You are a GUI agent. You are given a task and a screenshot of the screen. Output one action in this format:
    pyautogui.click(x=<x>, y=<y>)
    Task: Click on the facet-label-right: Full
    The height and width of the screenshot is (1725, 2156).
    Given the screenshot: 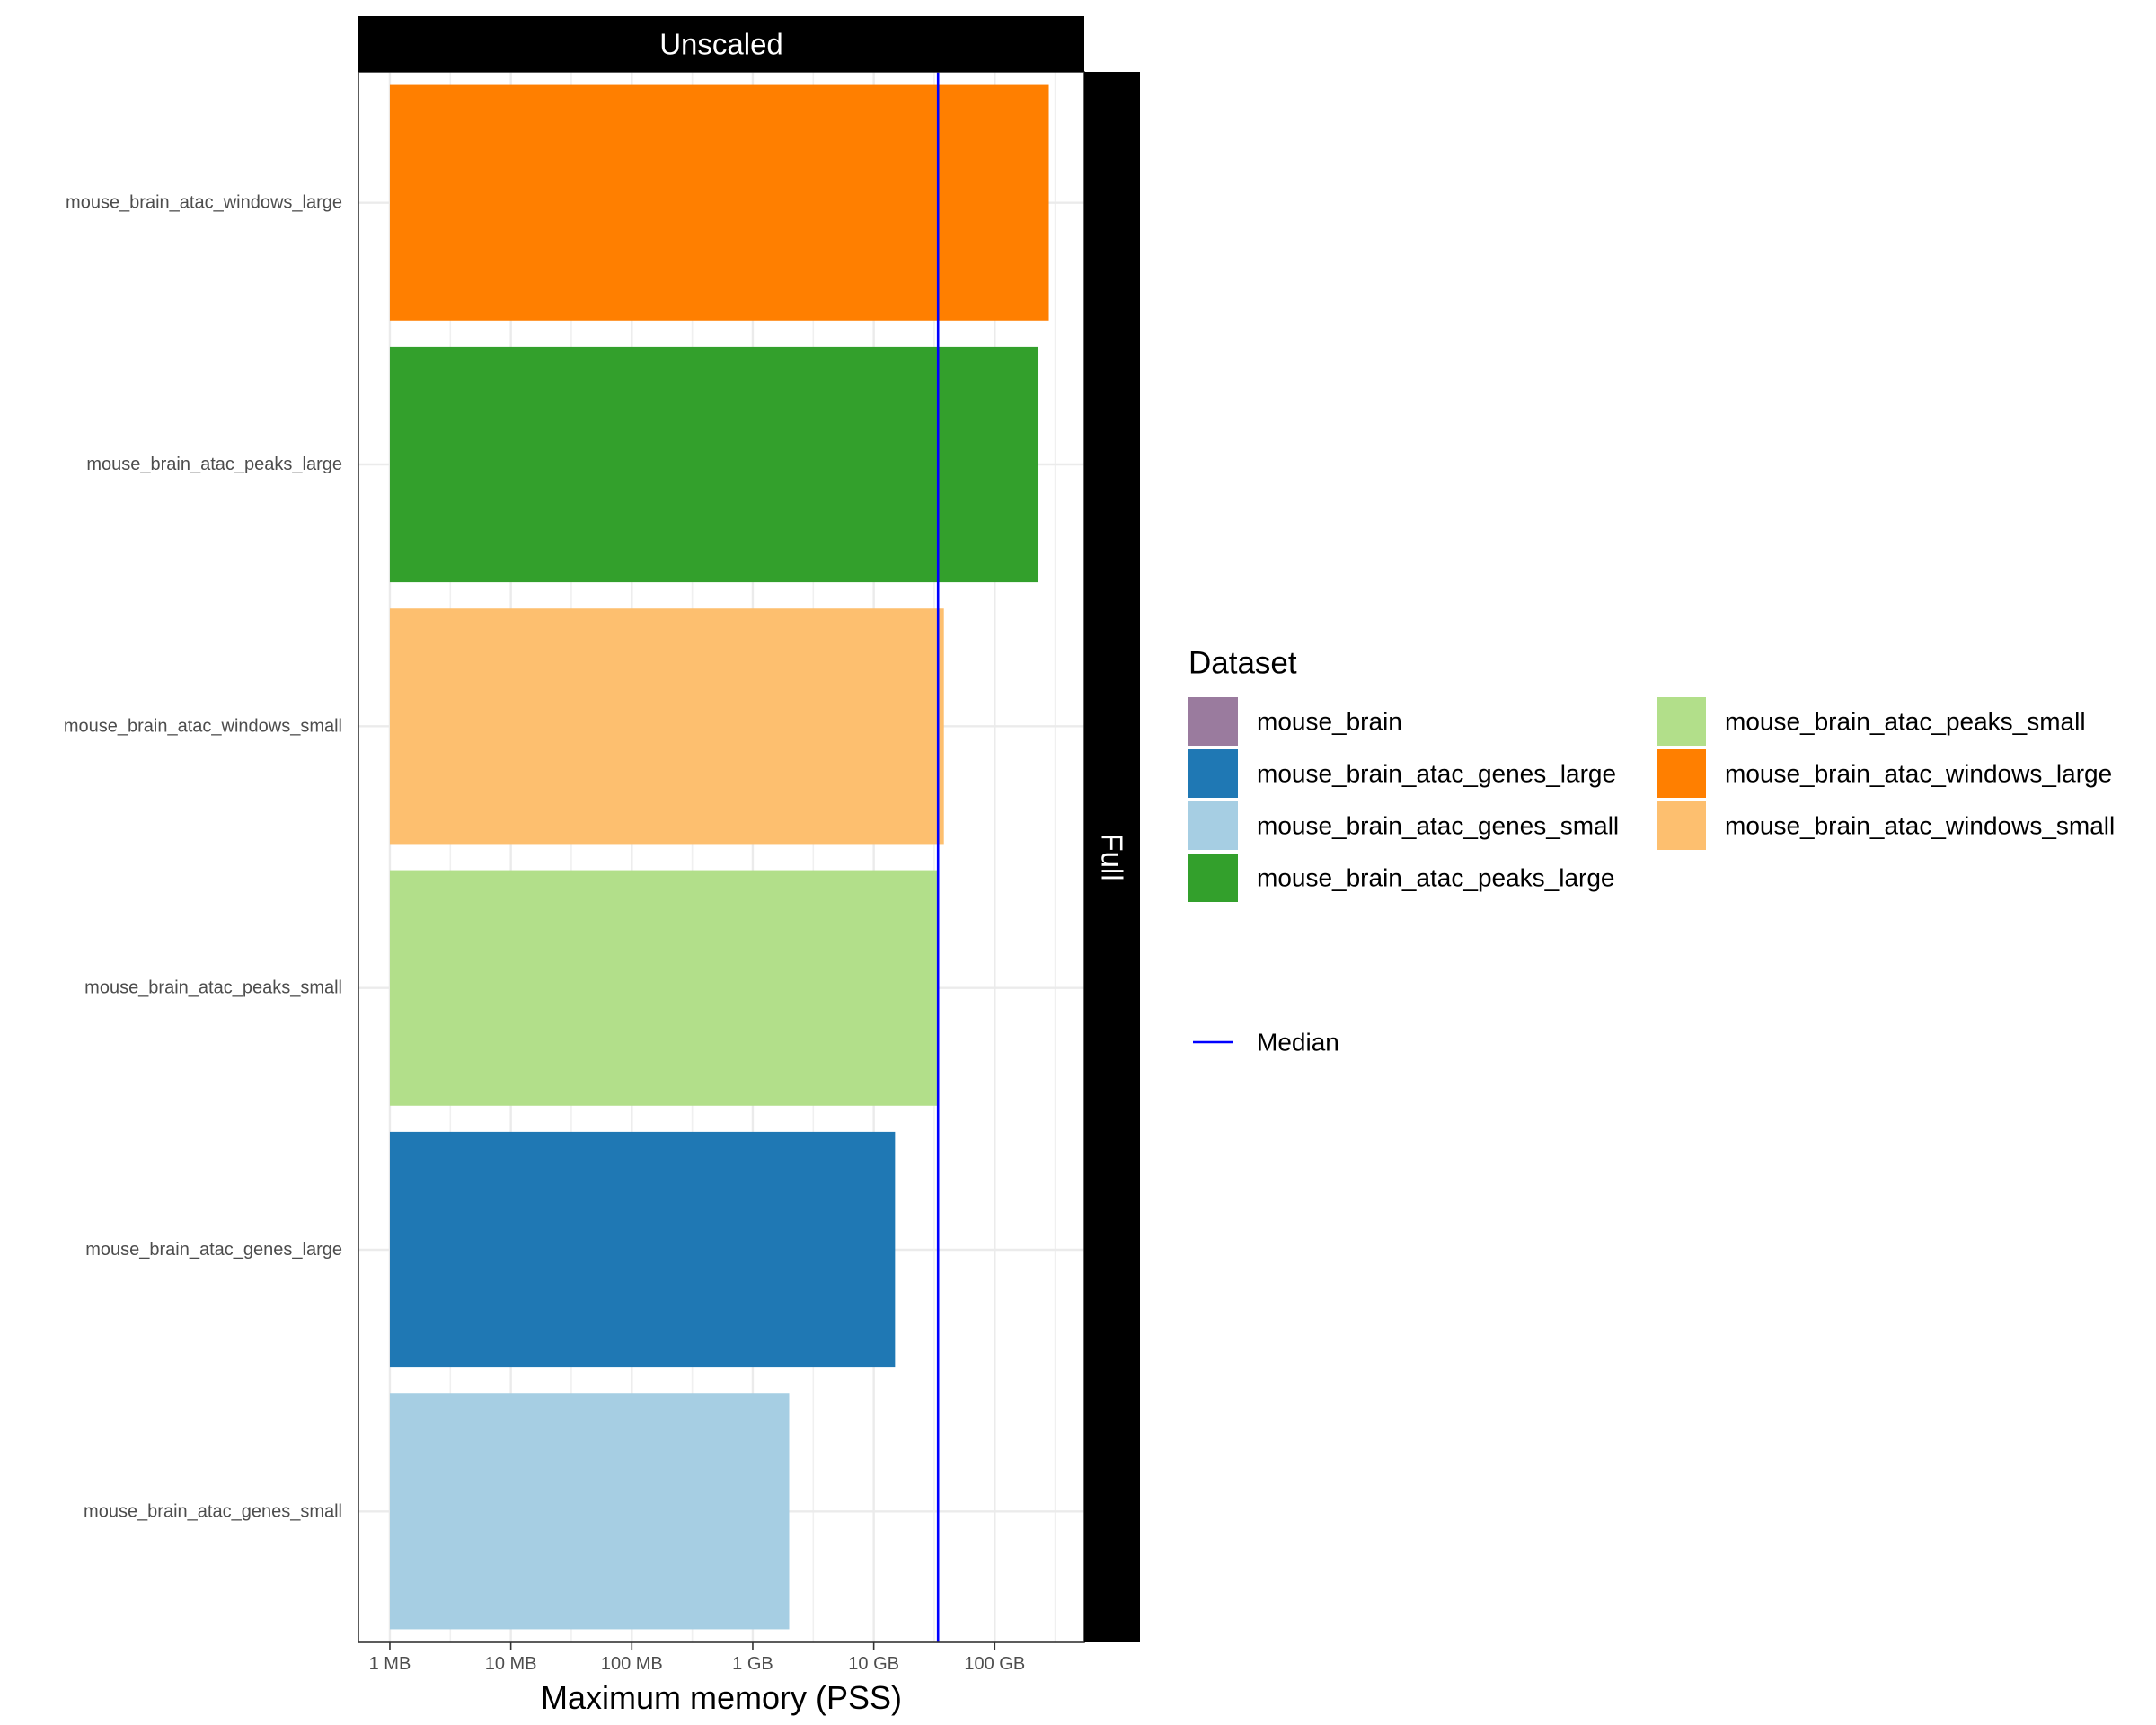 What is the action you would take?
    pyautogui.click(x=1112, y=856)
    